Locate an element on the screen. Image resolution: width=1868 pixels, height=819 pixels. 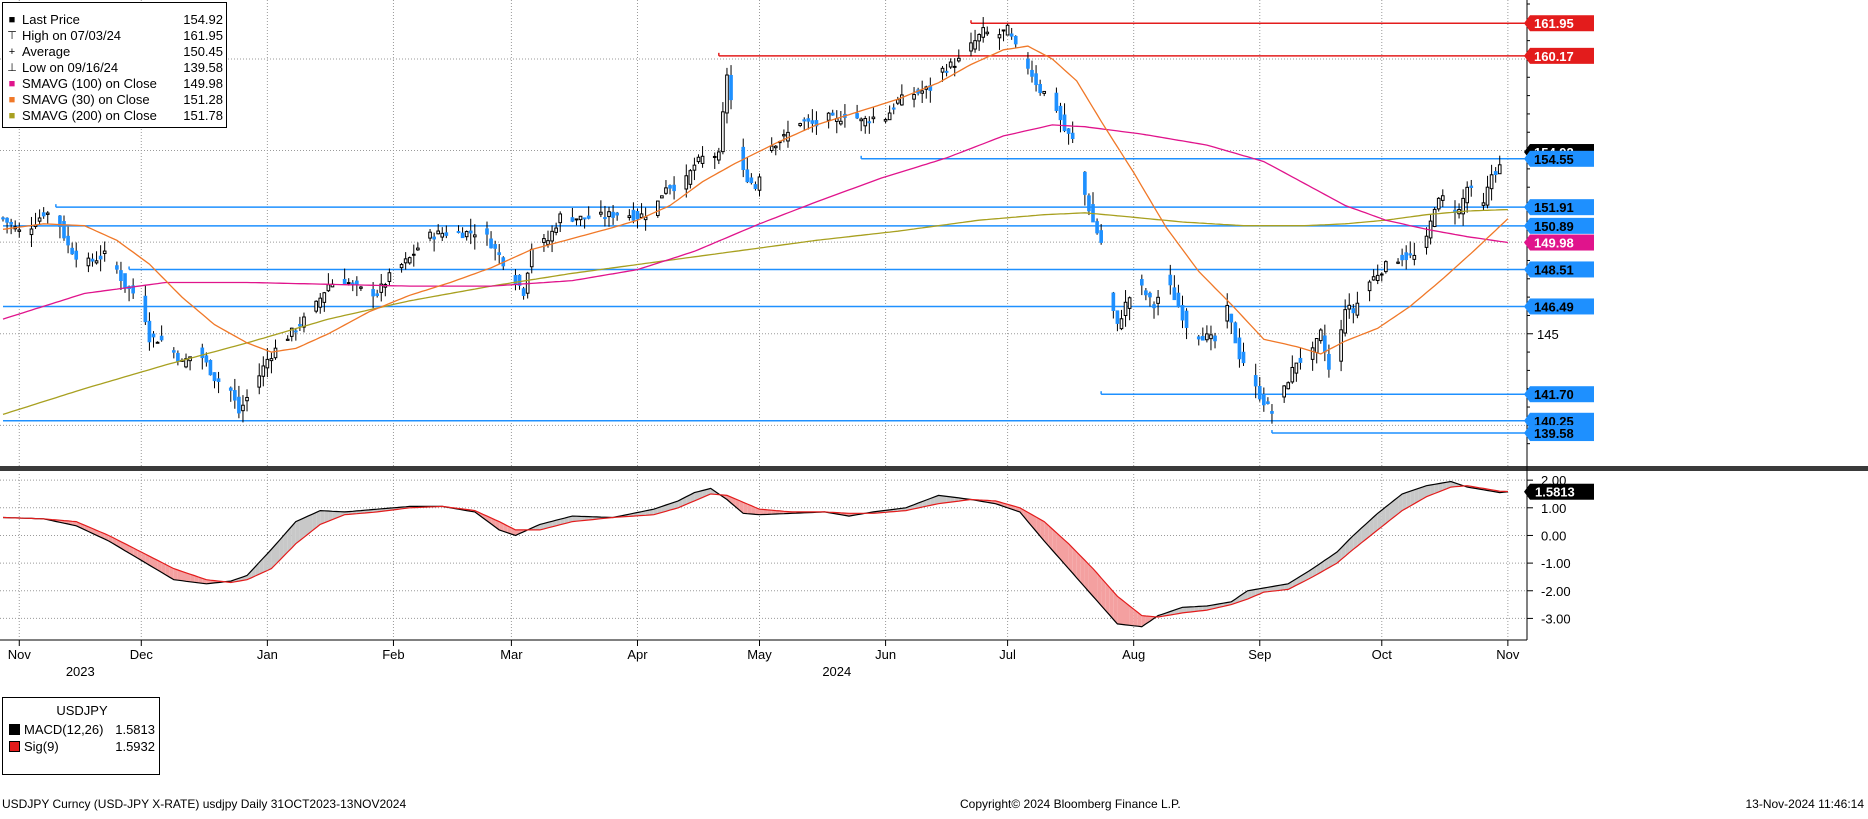
legend-value: 151.28 is located at coordinates (203, 100).